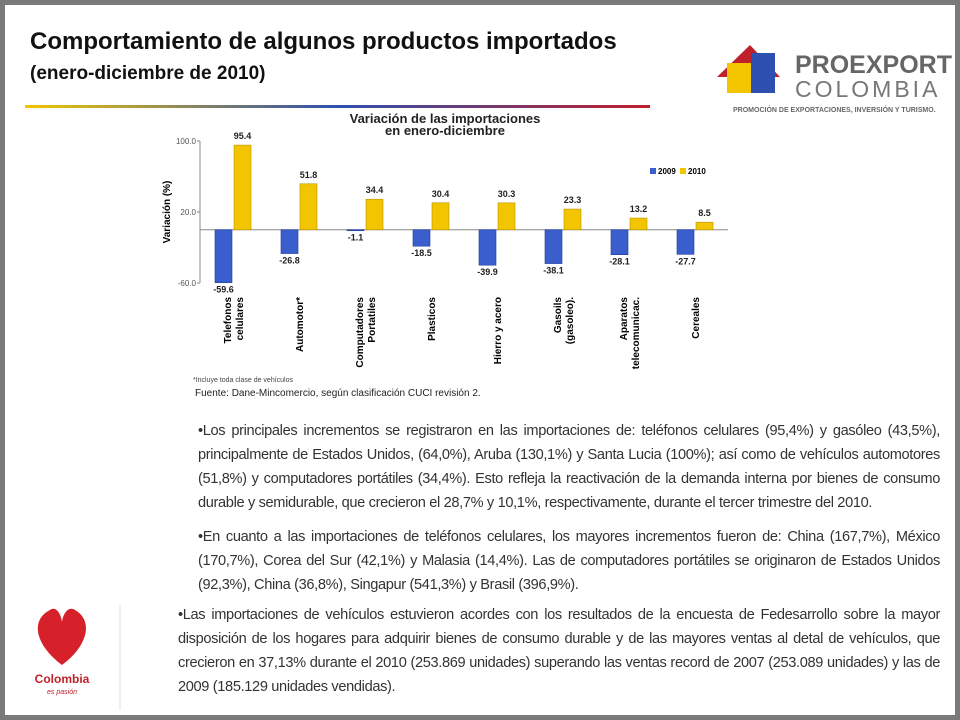  Describe the element at coordinates (685, 261) in the screenshot. I see `data-label: -27.7` at that location.